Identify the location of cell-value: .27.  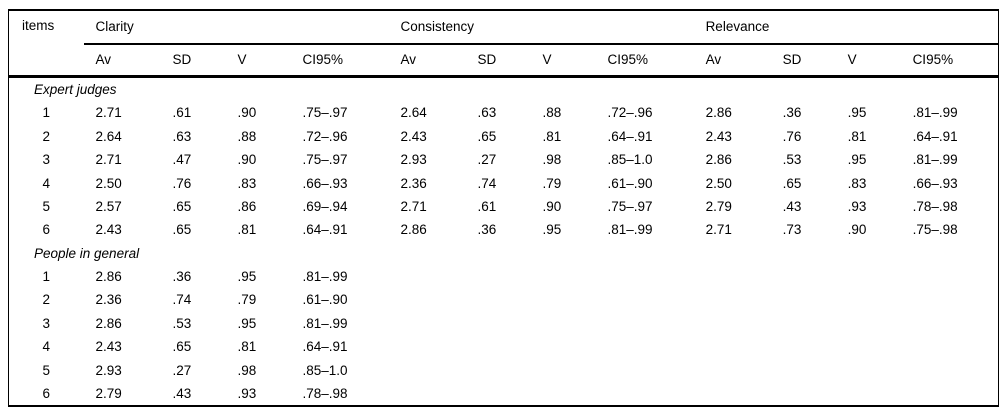
(487, 160).